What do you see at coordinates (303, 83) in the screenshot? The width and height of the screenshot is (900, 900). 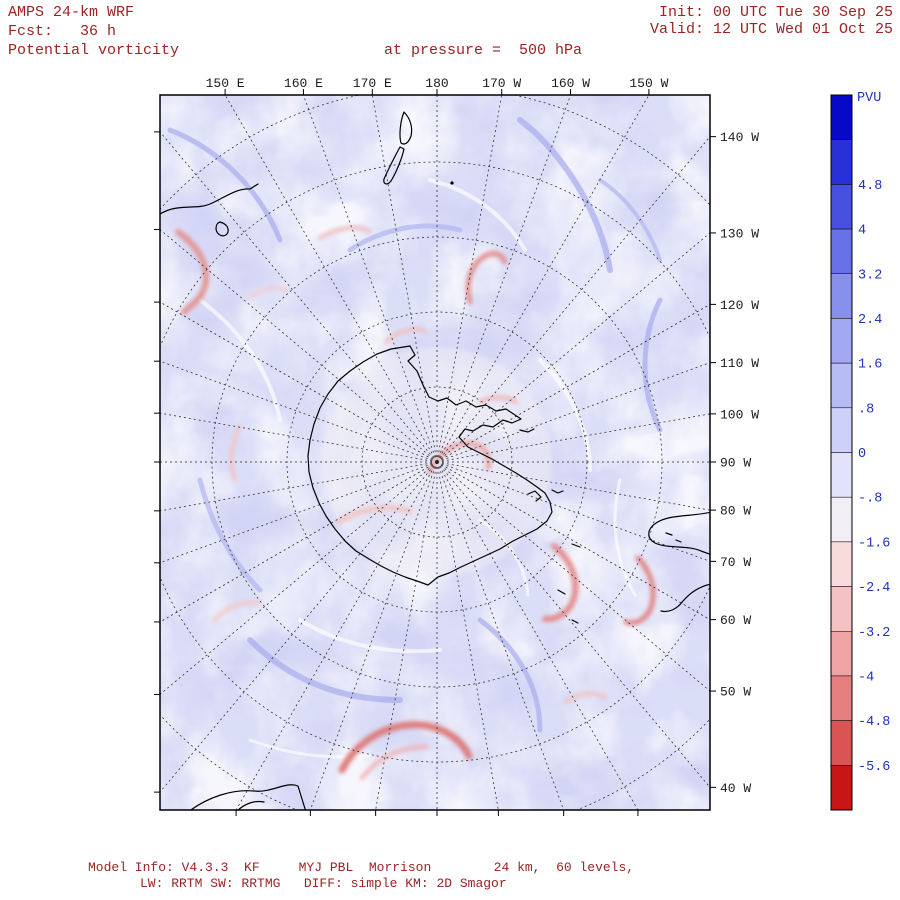 I see `top-longitude-label: 160 E` at bounding box center [303, 83].